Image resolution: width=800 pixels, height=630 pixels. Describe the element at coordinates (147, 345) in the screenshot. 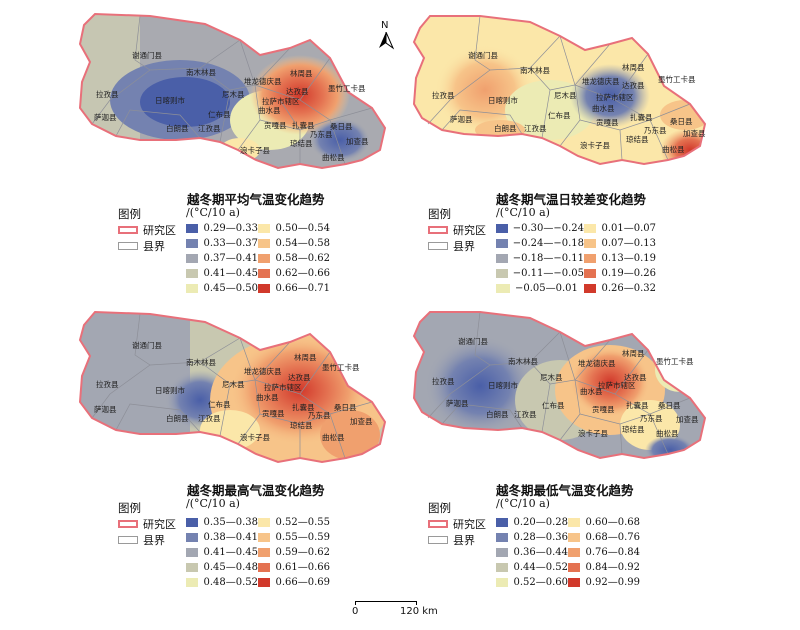

I see `county-label: 谢通门县` at that location.